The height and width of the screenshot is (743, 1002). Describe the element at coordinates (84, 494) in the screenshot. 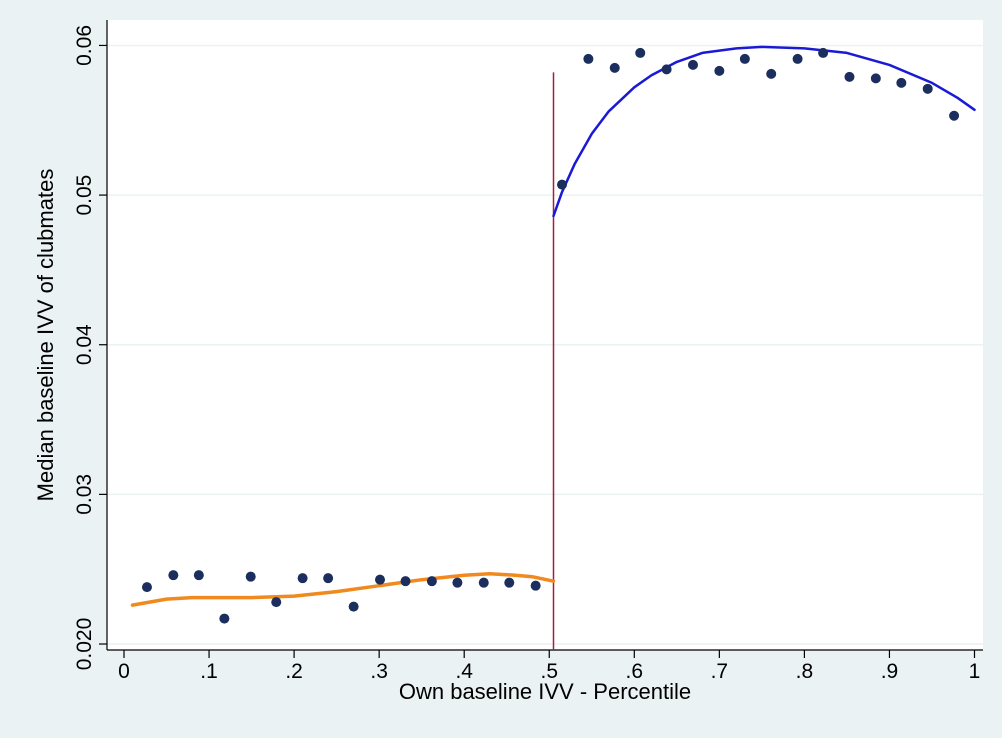

I see `y-tick-label: 0.03` at that location.